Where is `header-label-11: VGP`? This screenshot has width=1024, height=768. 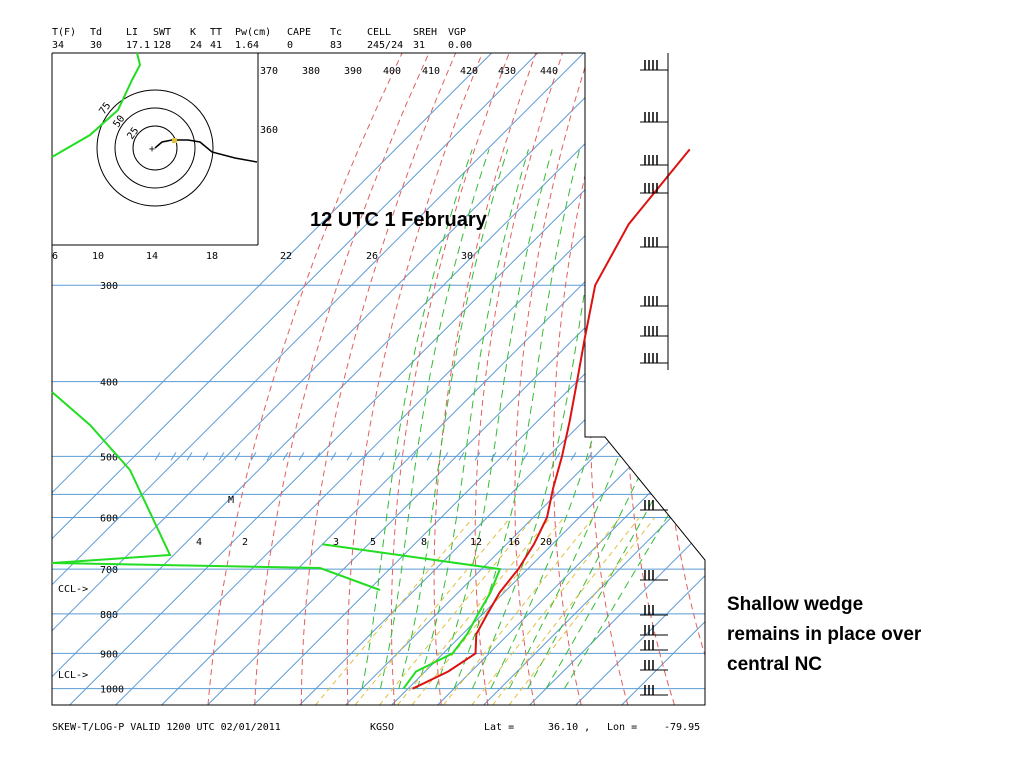
header-label-11: VGP is located at coordinates (457, 32).